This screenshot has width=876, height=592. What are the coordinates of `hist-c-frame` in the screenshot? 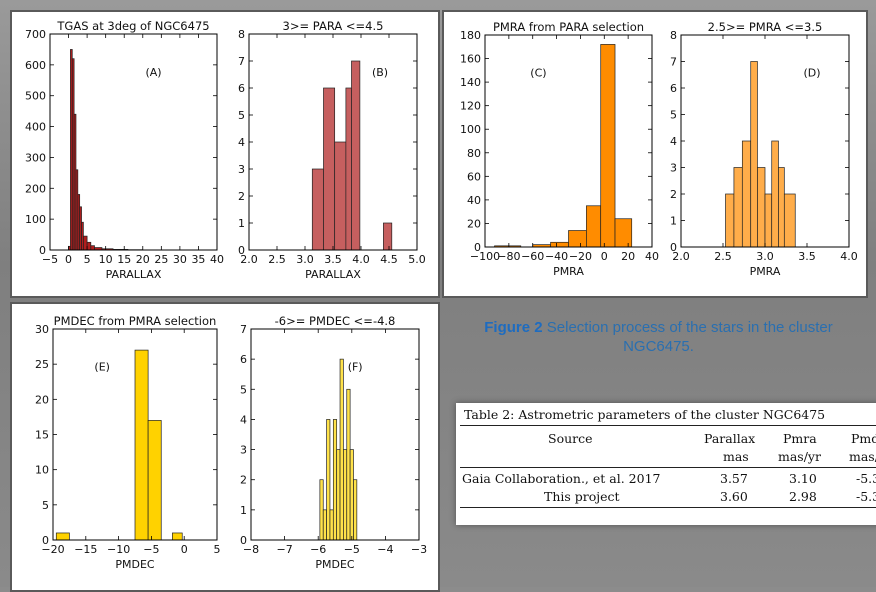 It's located at (568, 141).